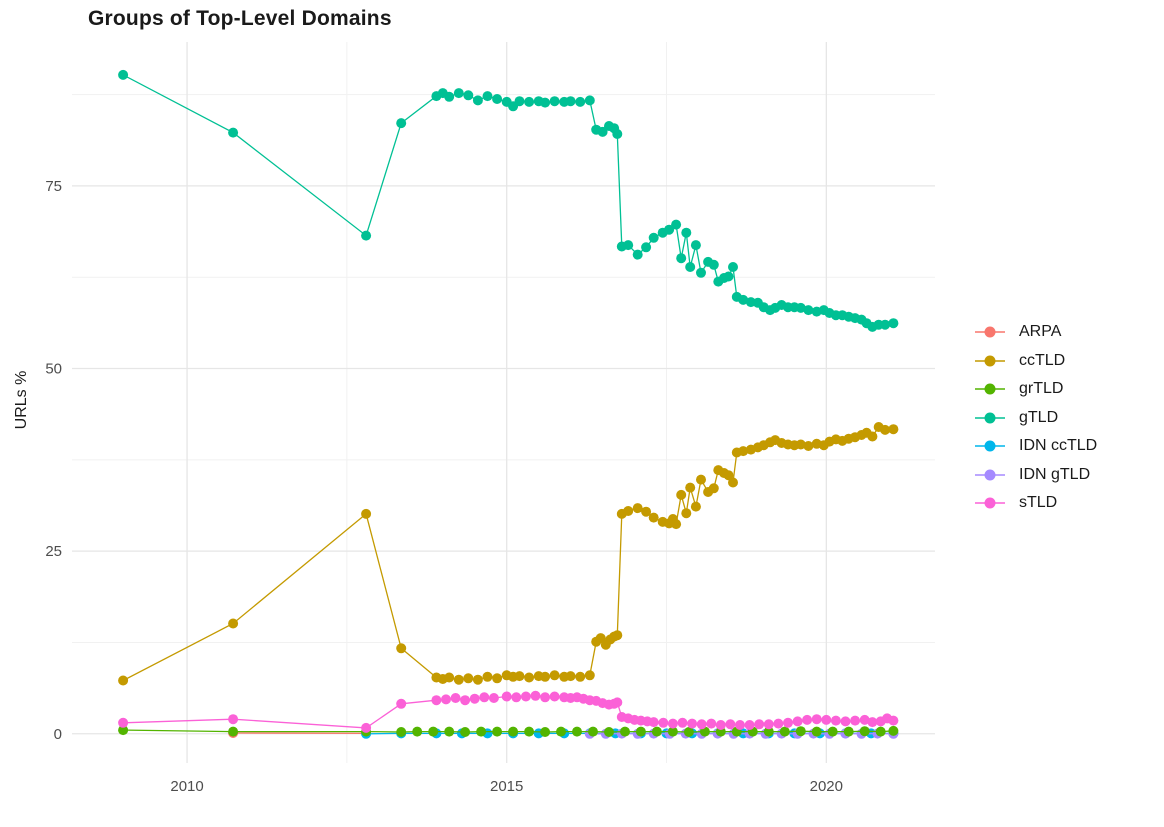 This screenshot has width=1164, height=827. I want to click on legend-item-arpa: ARPA, so click(1035, 332).